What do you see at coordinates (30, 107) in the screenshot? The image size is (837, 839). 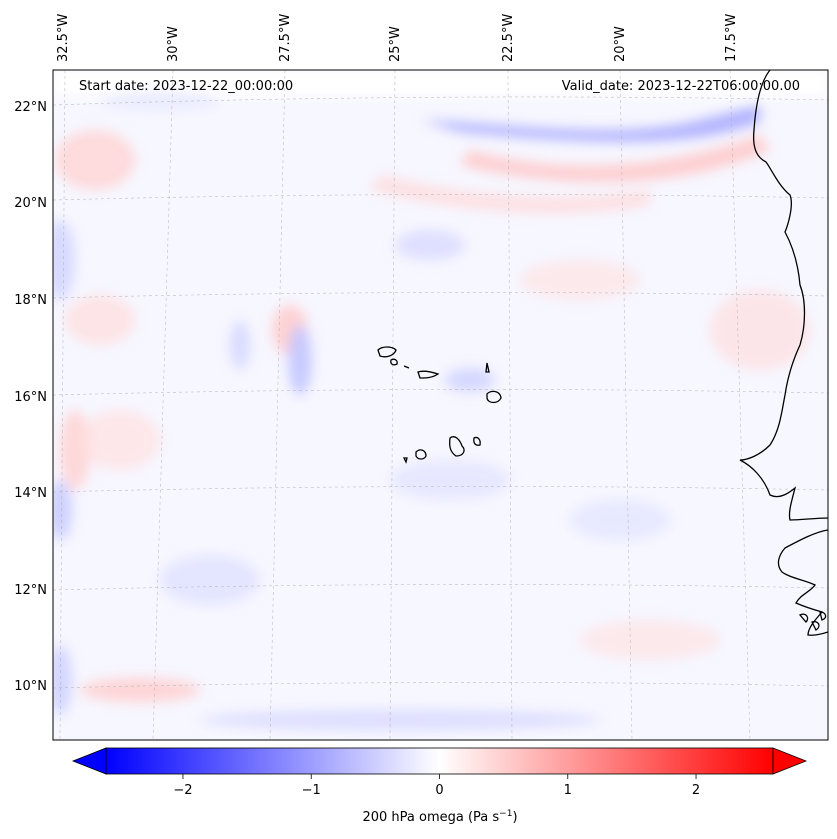 I see `lat-label: 22°N` at bounding box center [30, 107].